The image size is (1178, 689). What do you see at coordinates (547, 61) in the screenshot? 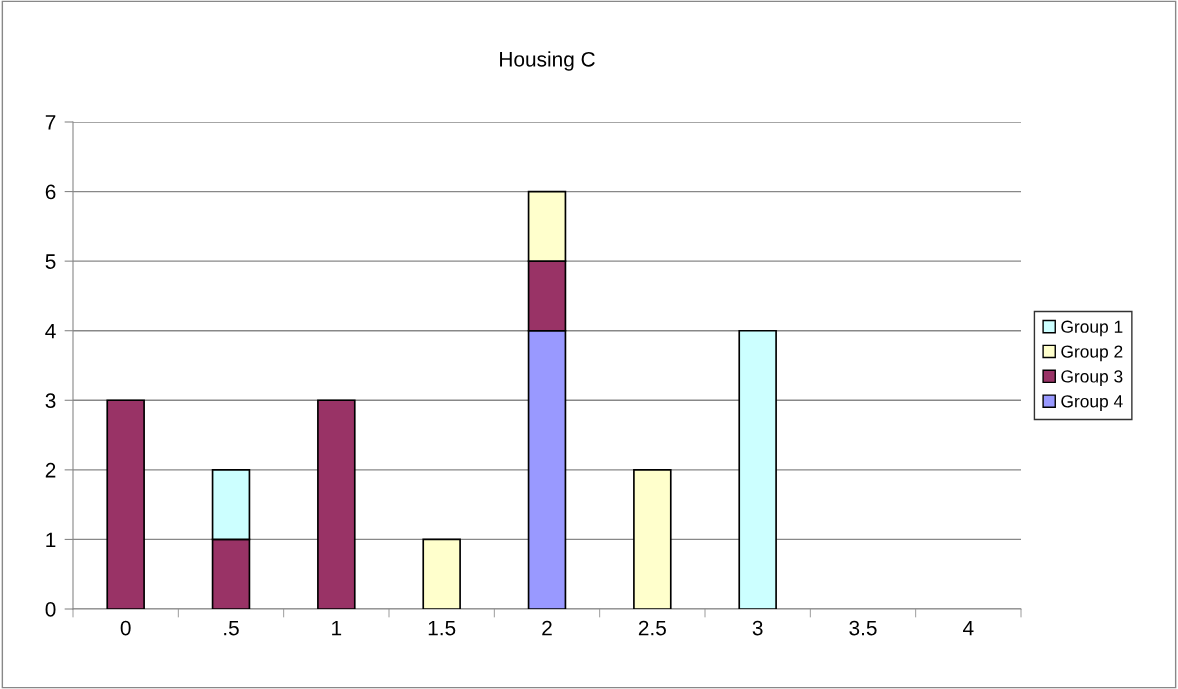
I see `chart-title: Housing C` at bounding box center [547, 61].